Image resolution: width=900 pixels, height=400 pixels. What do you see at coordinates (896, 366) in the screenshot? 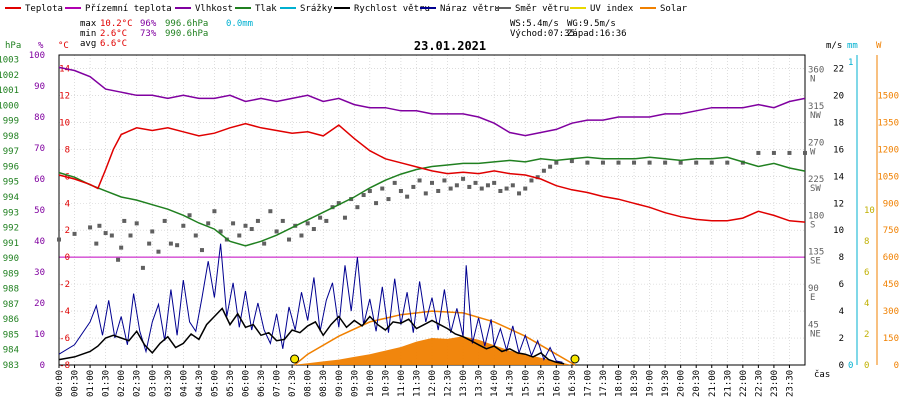
I see `w-tick-label: 0` at bounding box center [896, 366].